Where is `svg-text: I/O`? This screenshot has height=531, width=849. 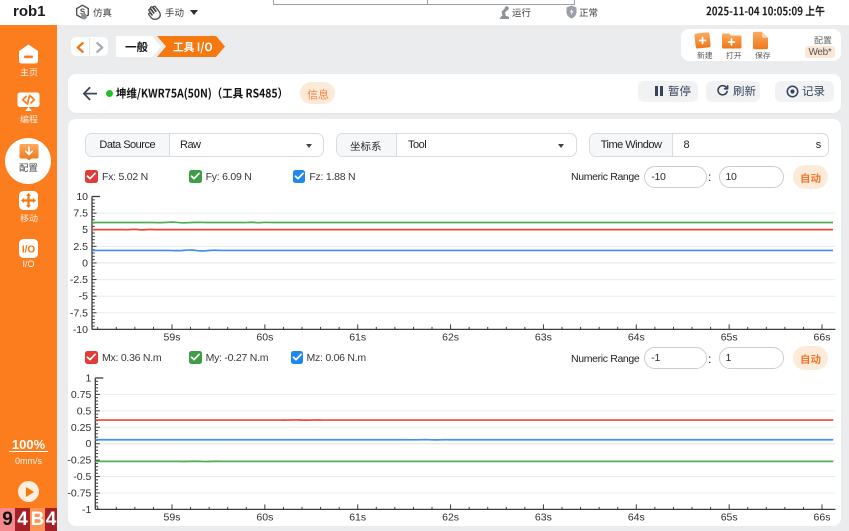
svg-text: I/O is located at coordinates (29, 249).